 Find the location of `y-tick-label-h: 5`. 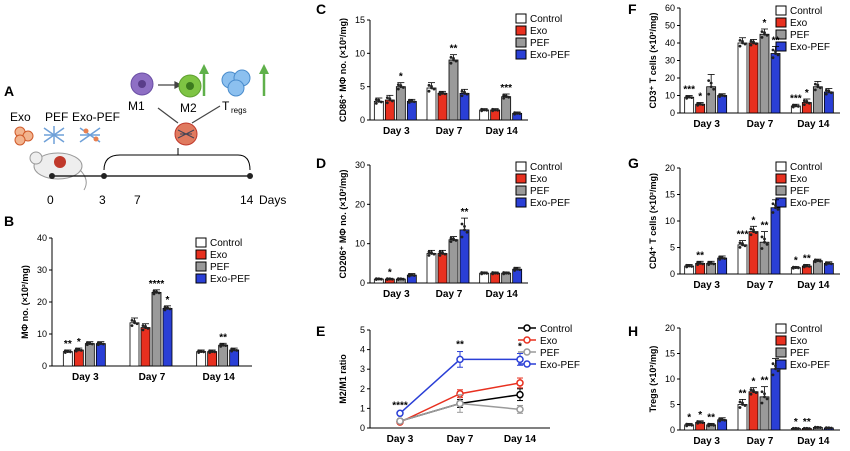

y-tick-label-h: 5 is located at coordinates (672, 405).